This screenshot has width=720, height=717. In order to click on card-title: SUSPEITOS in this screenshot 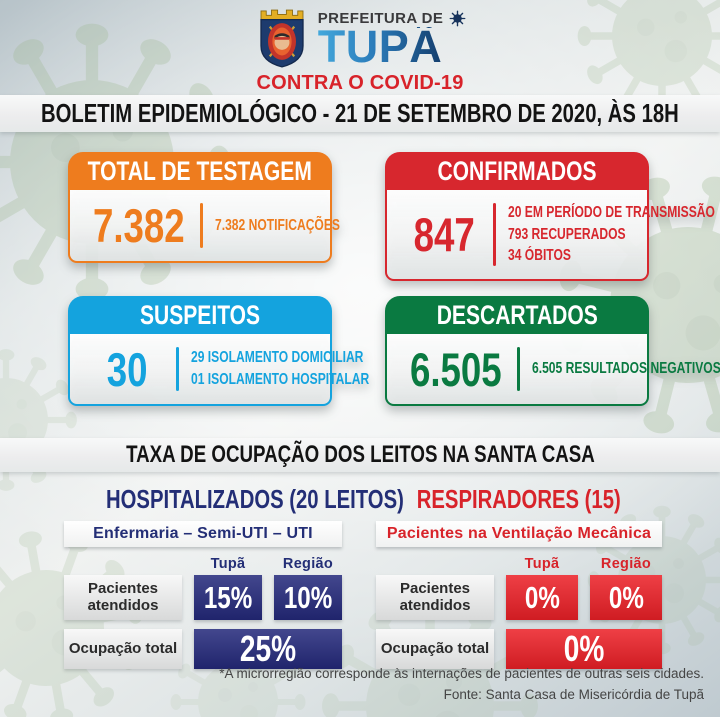, I will do `click(200, 314)`.